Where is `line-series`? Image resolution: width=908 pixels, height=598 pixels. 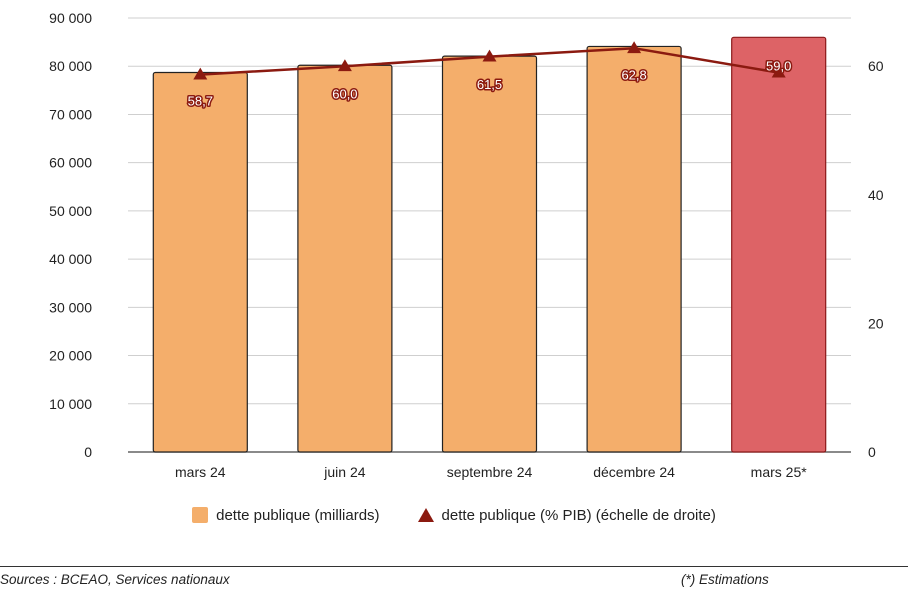
line-series is located at coordinates (489, 60).